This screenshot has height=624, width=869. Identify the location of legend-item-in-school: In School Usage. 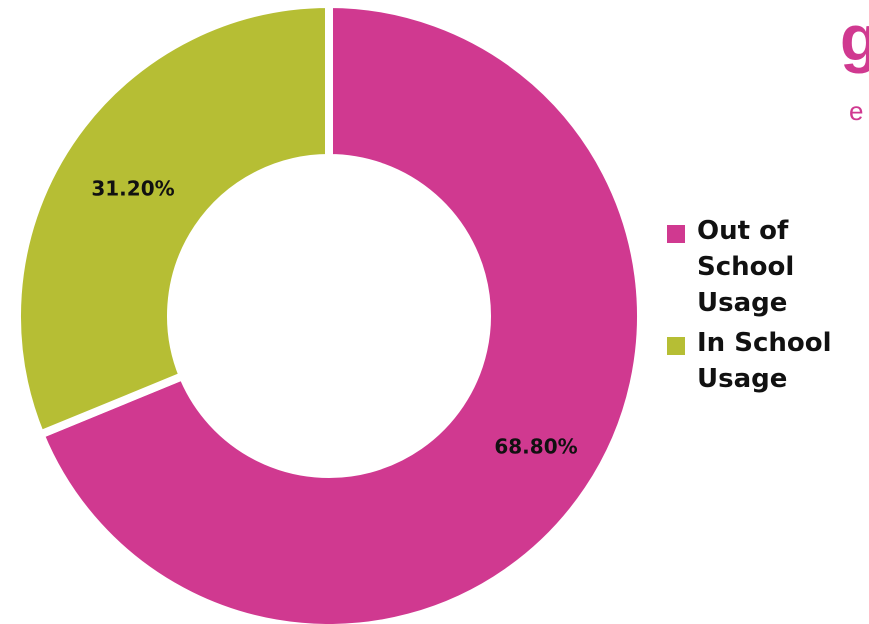
(767, 361).